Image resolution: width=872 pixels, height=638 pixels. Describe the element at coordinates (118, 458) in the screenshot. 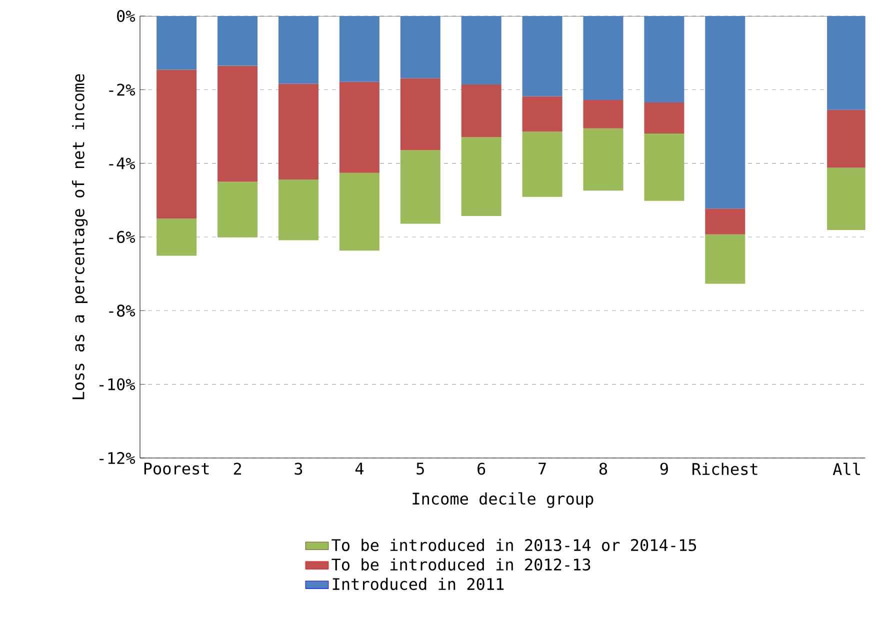

I see `y-tick-label: -12%` at that location.